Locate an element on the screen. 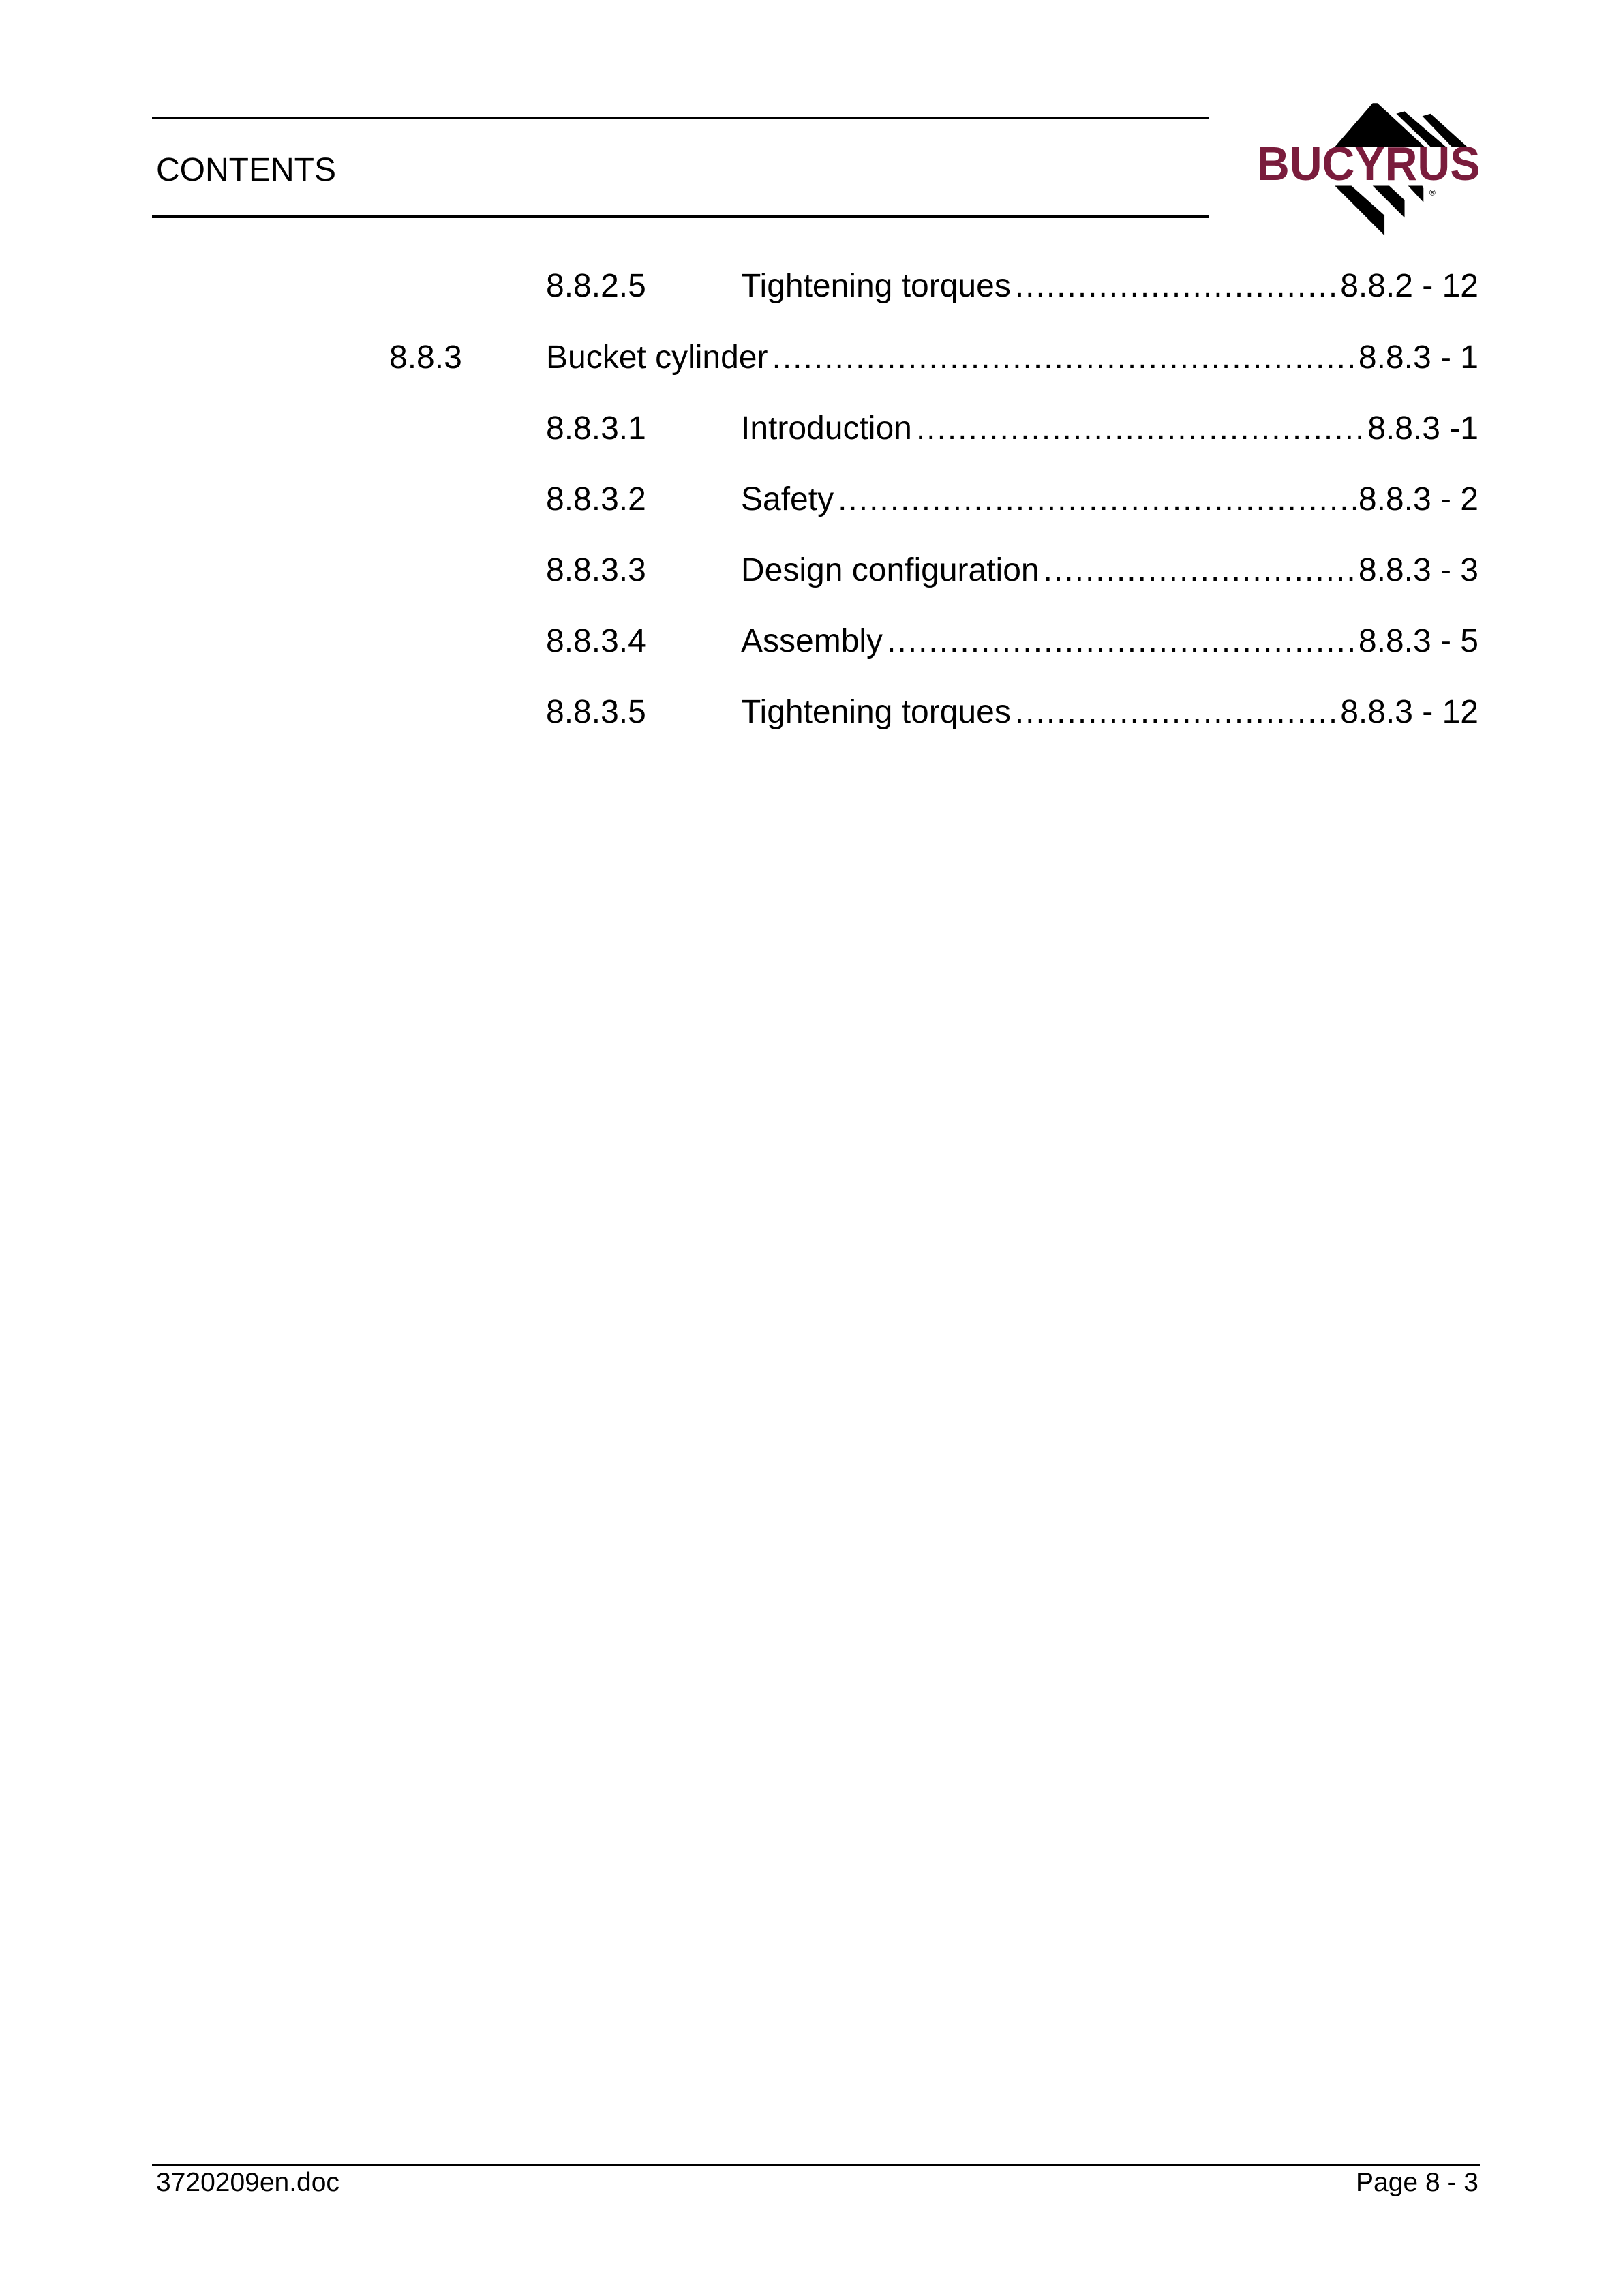 Image resolution: width=1623 pixels, height=2296 pixels. page-title: CONTENTS is located at coordinates (246, 170).